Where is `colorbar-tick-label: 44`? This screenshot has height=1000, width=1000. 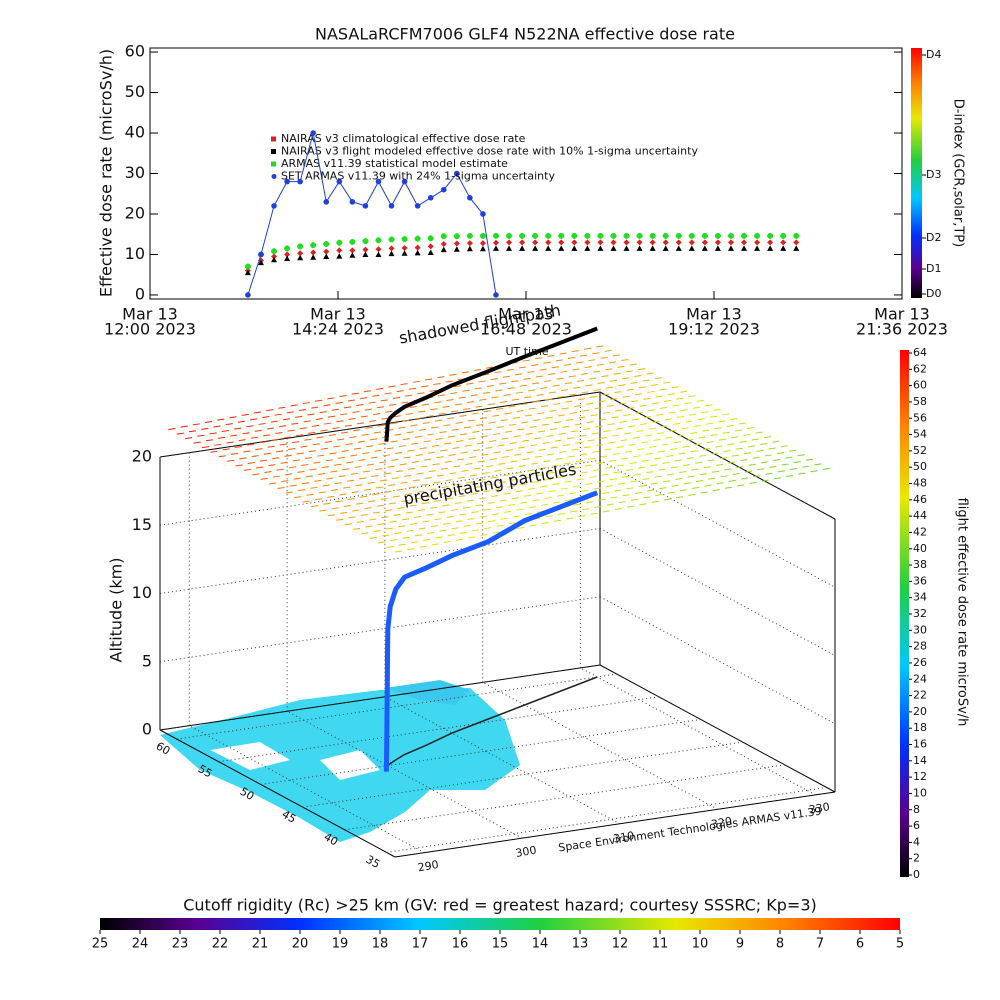 colorbar-tick-label: 44 is located at coordinates (920, 515).